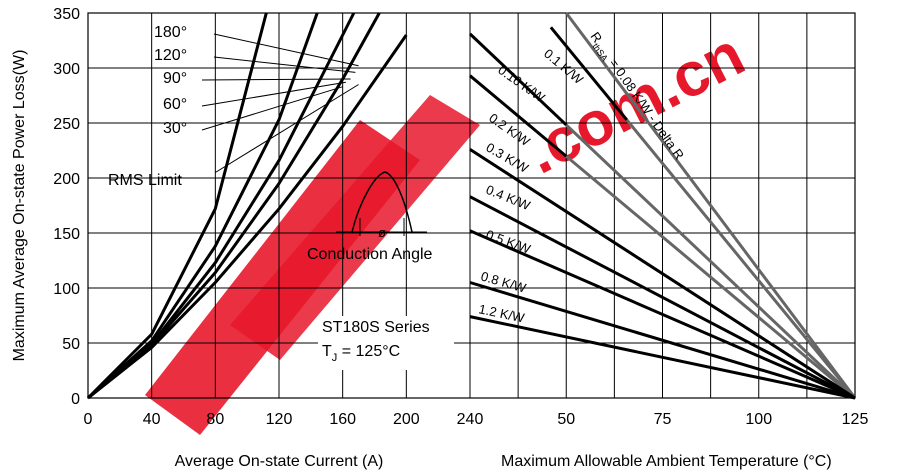  Describe the element at coordinates (279, 461) in the screenshot. I see `x-axis-label-left: Average On-state Current (A)` at that location.